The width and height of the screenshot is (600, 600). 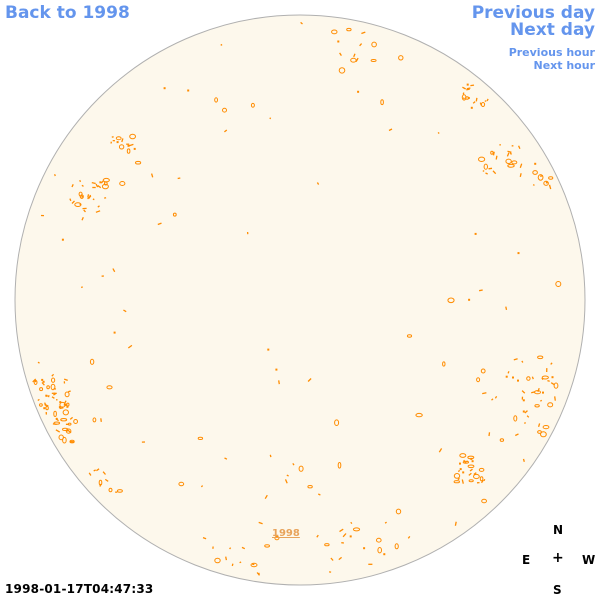 What do you see at coordinates (558, 558) in the screenshot?
I see `compass-center-mark: +` at bounding box center [558, 558].